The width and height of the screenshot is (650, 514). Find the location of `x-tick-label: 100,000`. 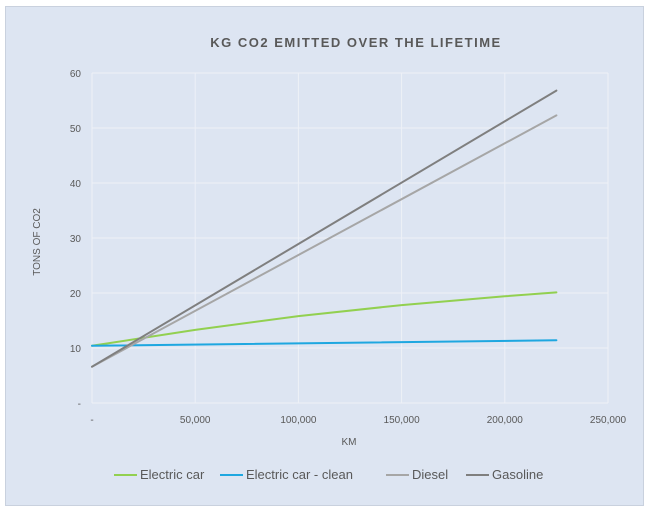

x-tick-label: 100,000 is located at coordinates (298, 420).